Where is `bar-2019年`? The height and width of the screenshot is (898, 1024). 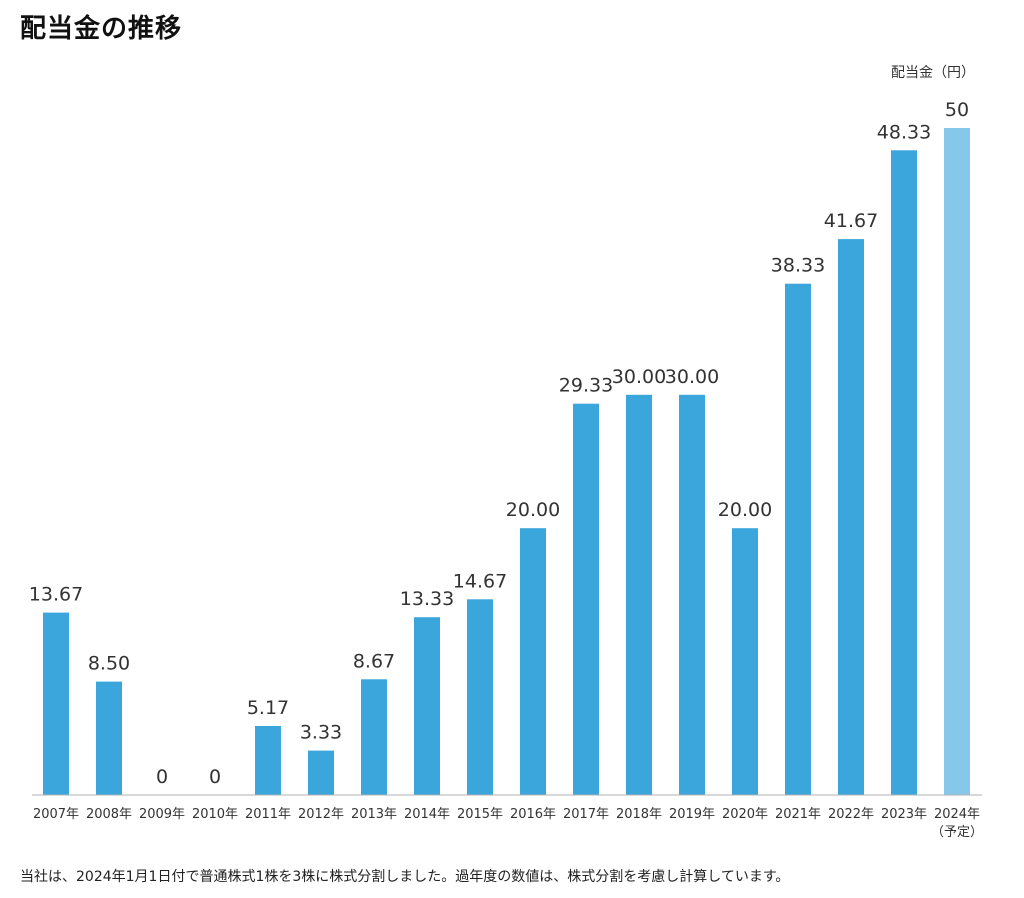 bar-2019年 is located at coordinates (692, 594).